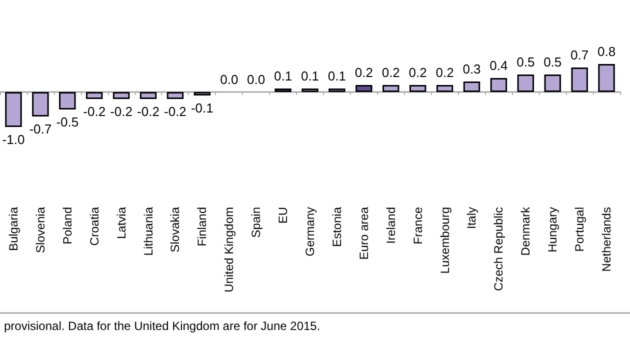  What do you see at coordinates (67, 122) in the screenshot?
I see `data-label: -0.5` at bounding box center [67, 122].